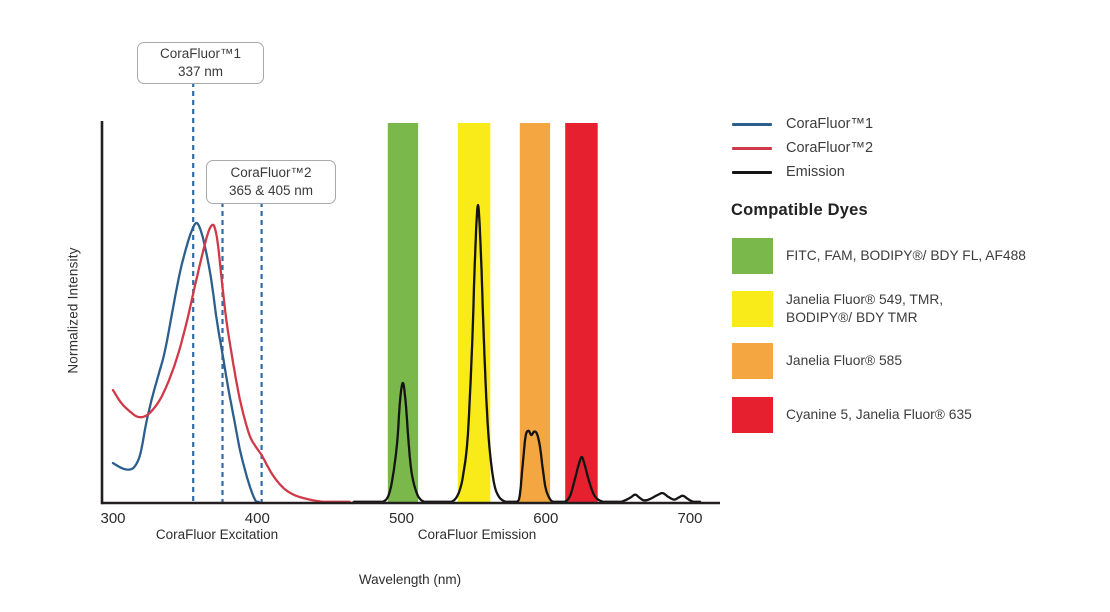 Image resolution: width=1110 pixels, height=612 pixels. Describe the element at coordinates (815, 172) in the screenshot. I see `legend-item-label: Emission` at that location.